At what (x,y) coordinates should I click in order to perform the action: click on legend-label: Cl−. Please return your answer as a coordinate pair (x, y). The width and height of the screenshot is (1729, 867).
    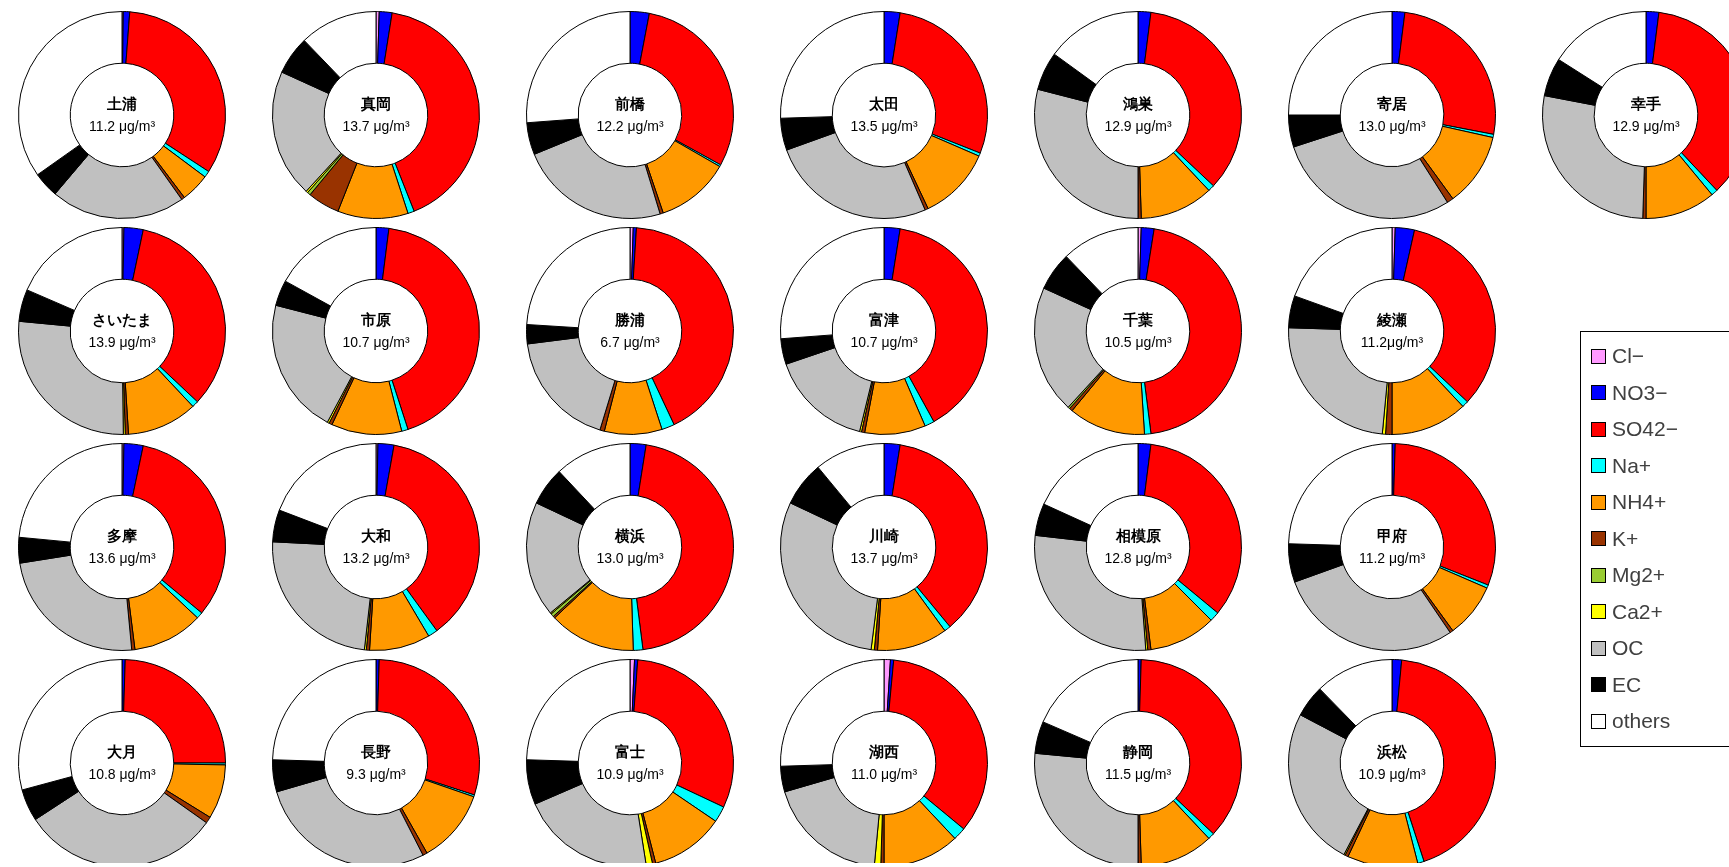
    Looking at the image, I should click on (1628, 356).